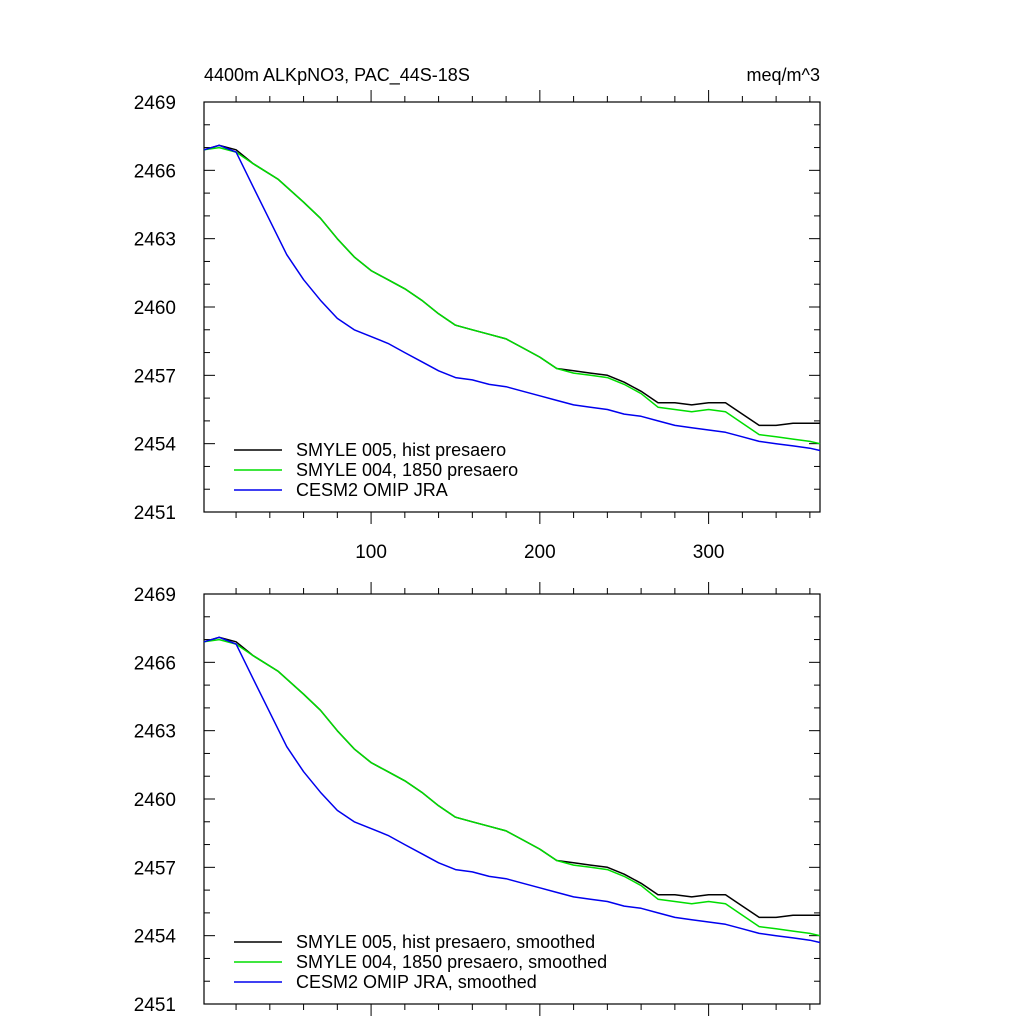 This screenshot has width=1024, height=1024. Describe the element at coordinates (372, 490) in the screenshot. I see `legend-label-3: CESM2 OMIP JRA` at that location.